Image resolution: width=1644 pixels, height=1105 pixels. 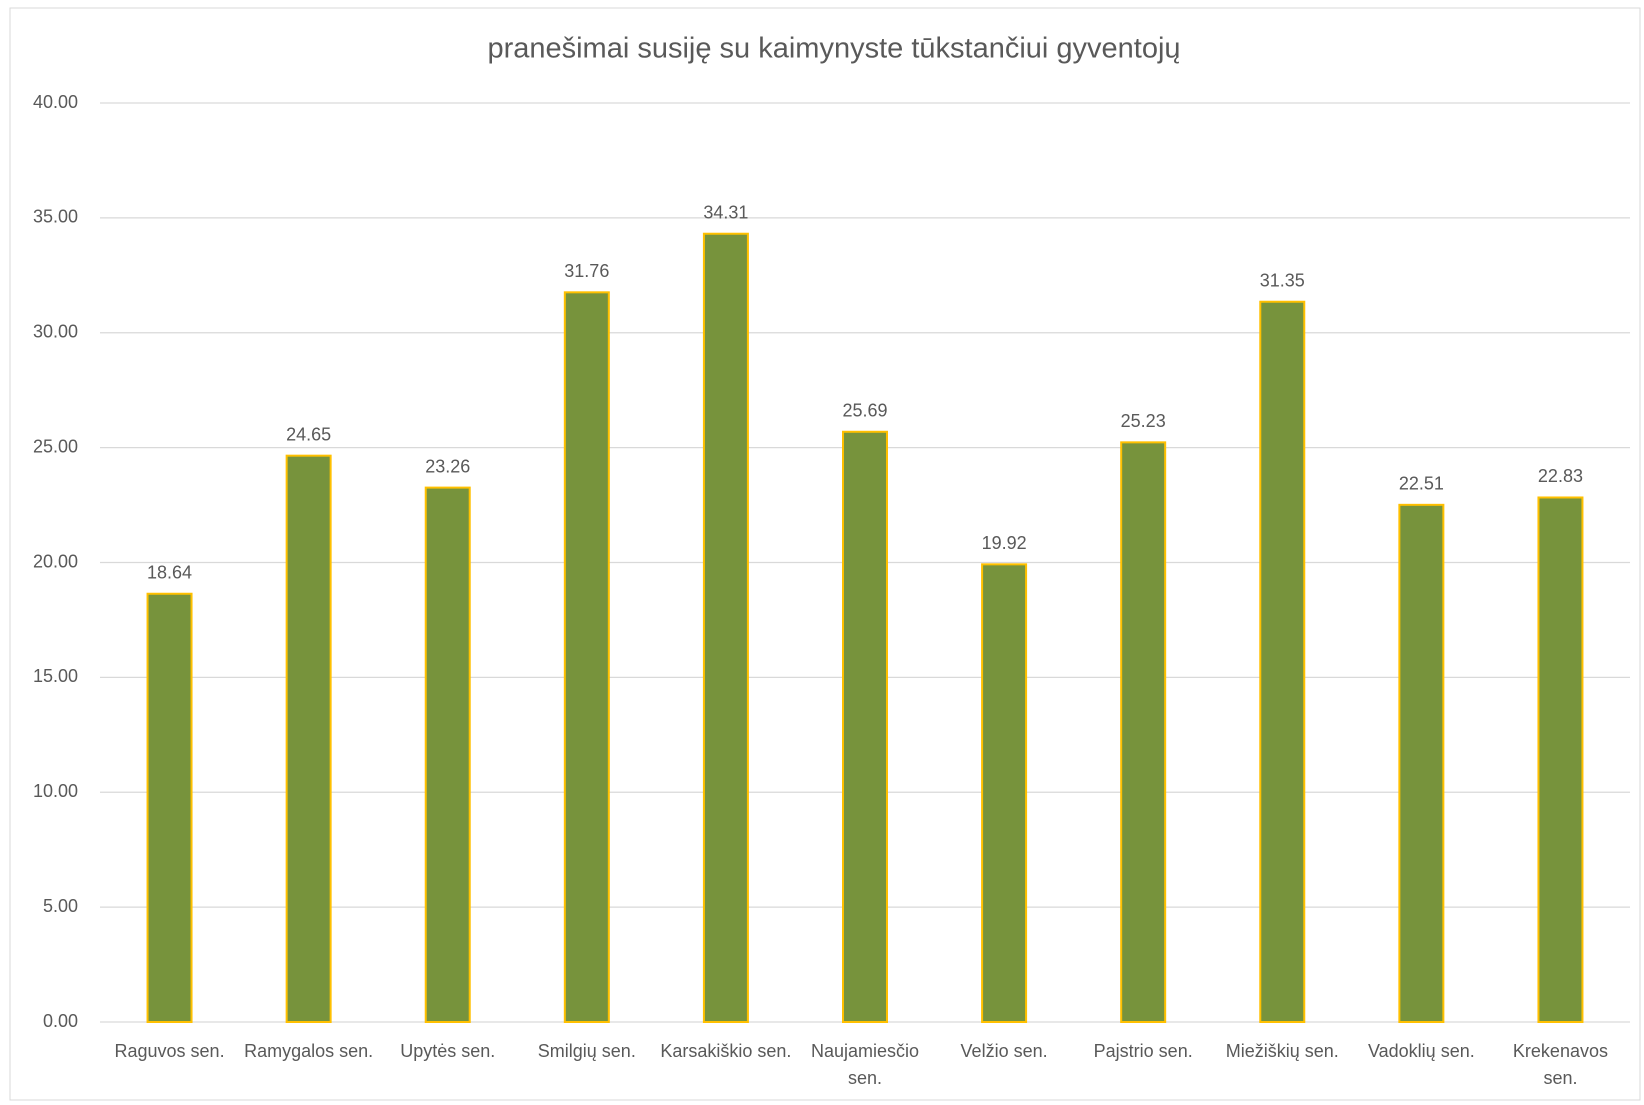 What do you see at coordinates (1560, 1064) in the screenshot?
I see `x-tick-label: Krekenavos sen.` at bounding box center [1560, 1064].